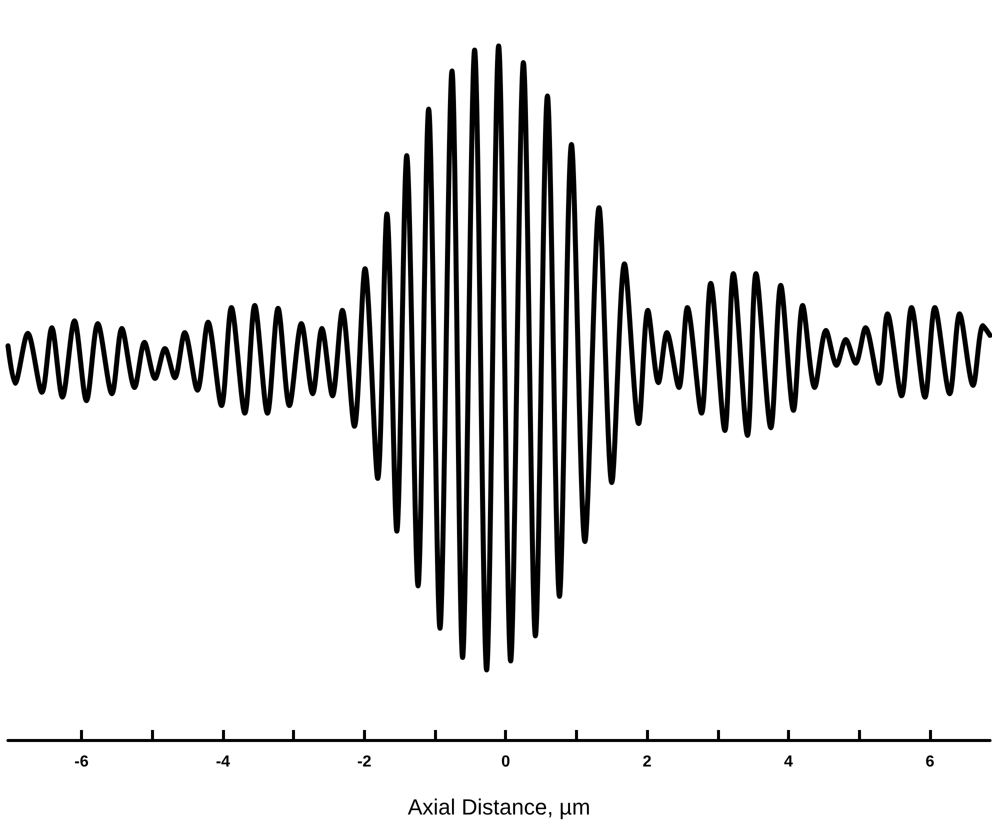 This screenshot has width=992, height=830. What do you see at coordinates (81, 762) in the screenshot?
I see `x-tick-label: -6` at bounding box center [81, 762].